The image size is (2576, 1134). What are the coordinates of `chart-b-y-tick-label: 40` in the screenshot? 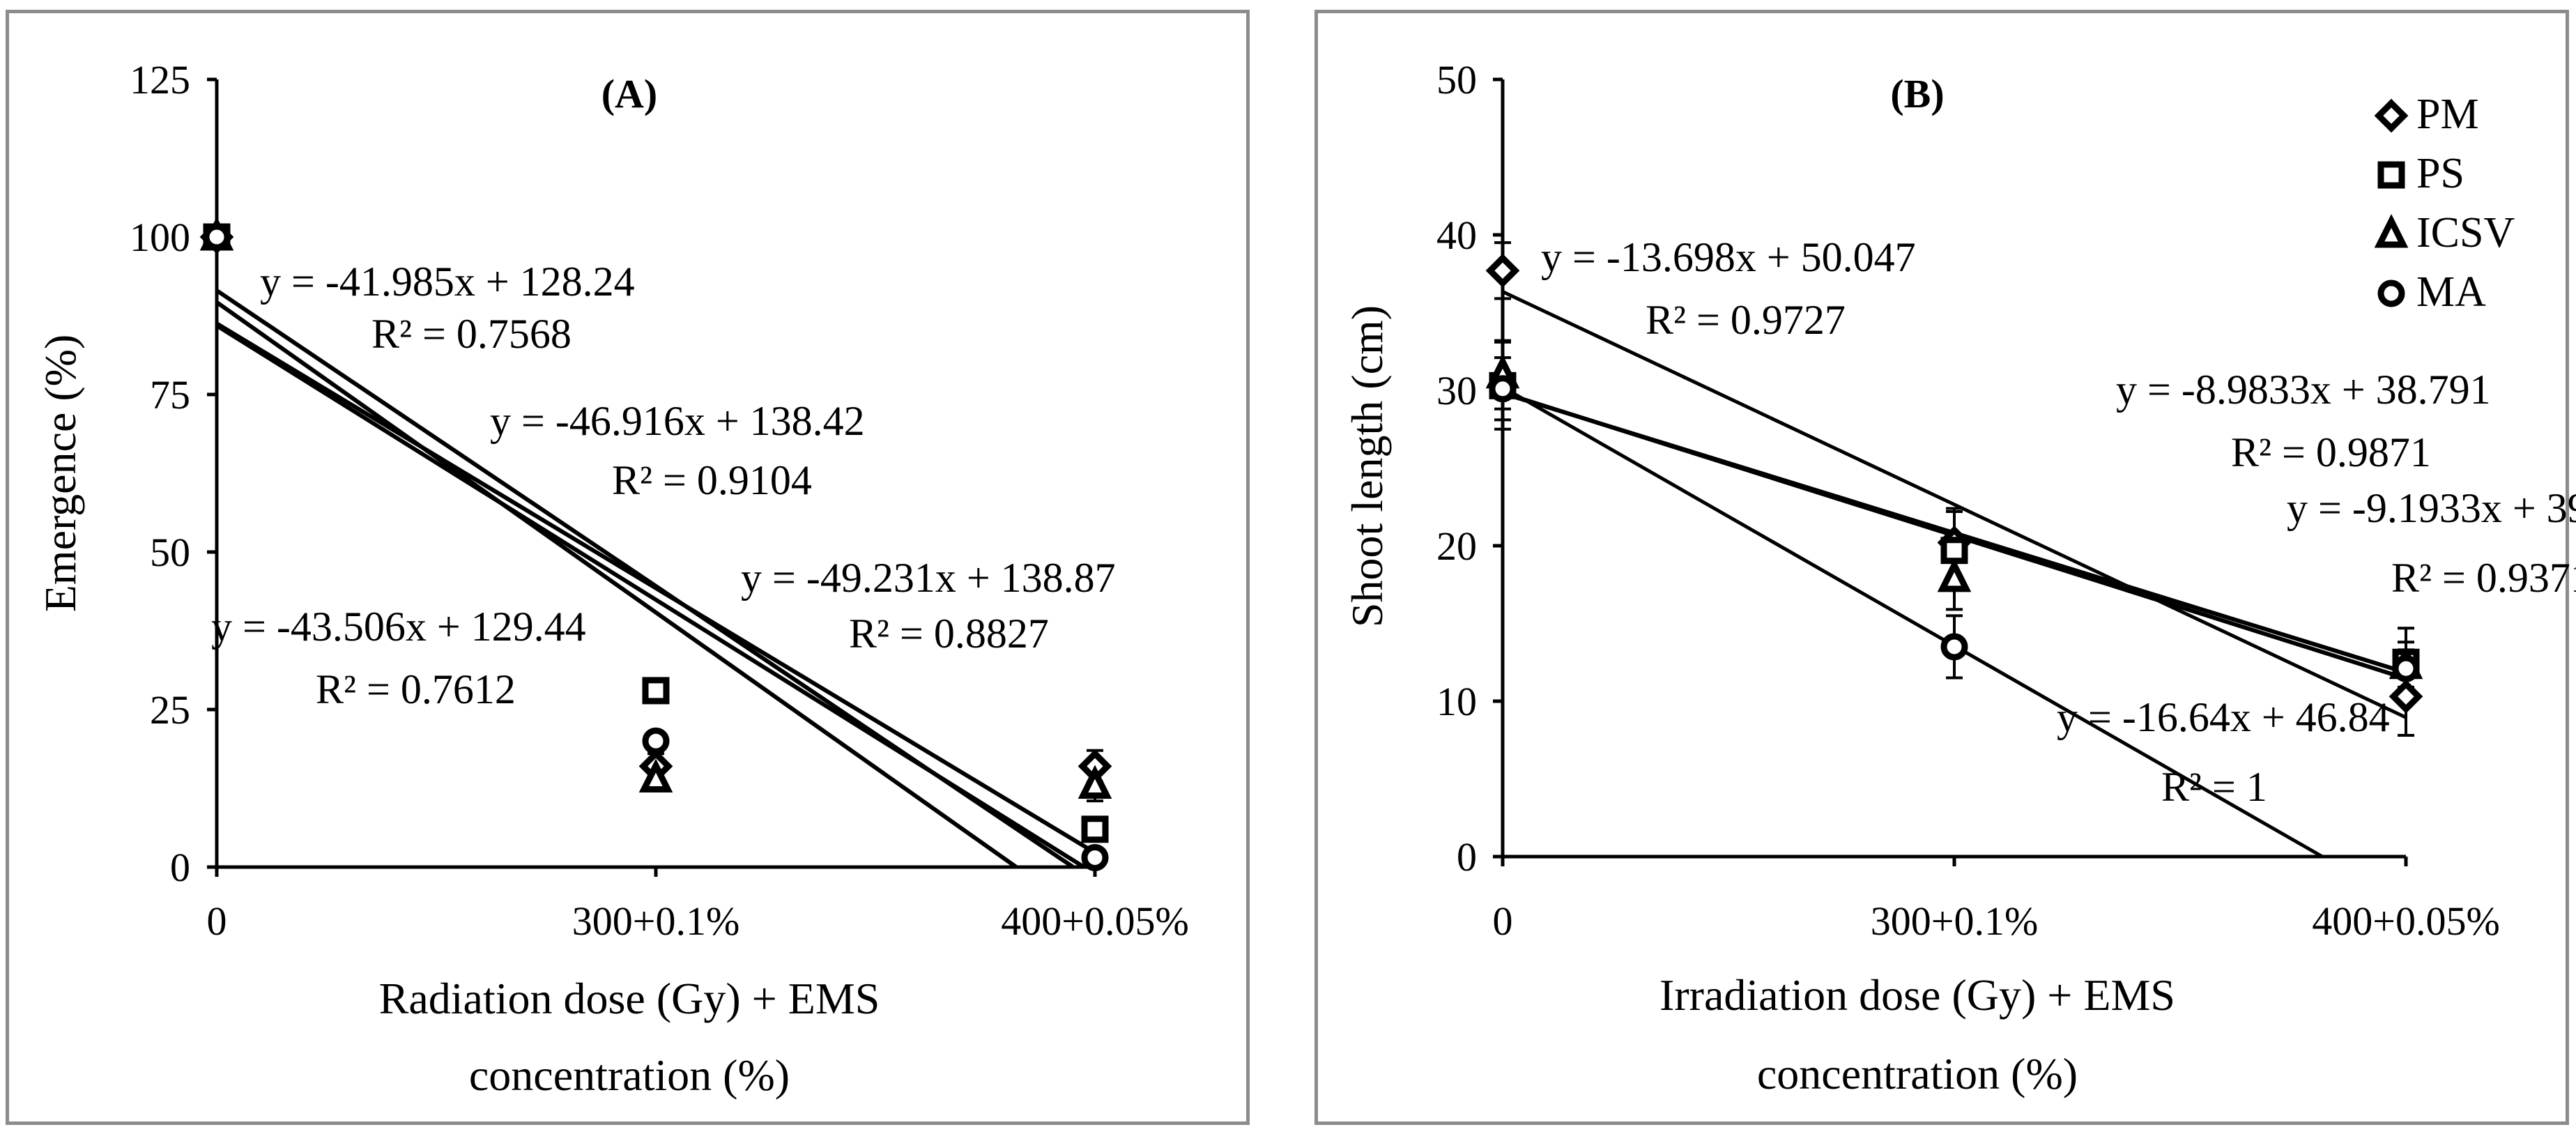 It's located at (1457, 235).